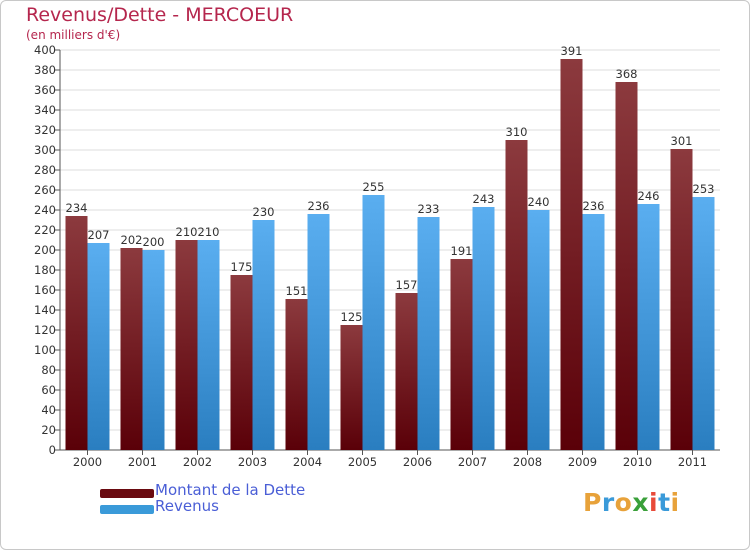 This screenshot has width=750, height=550. Describe the element at coordinates (99, 235) in the screenshot. I see `data-label-revenus: 207` at that location.